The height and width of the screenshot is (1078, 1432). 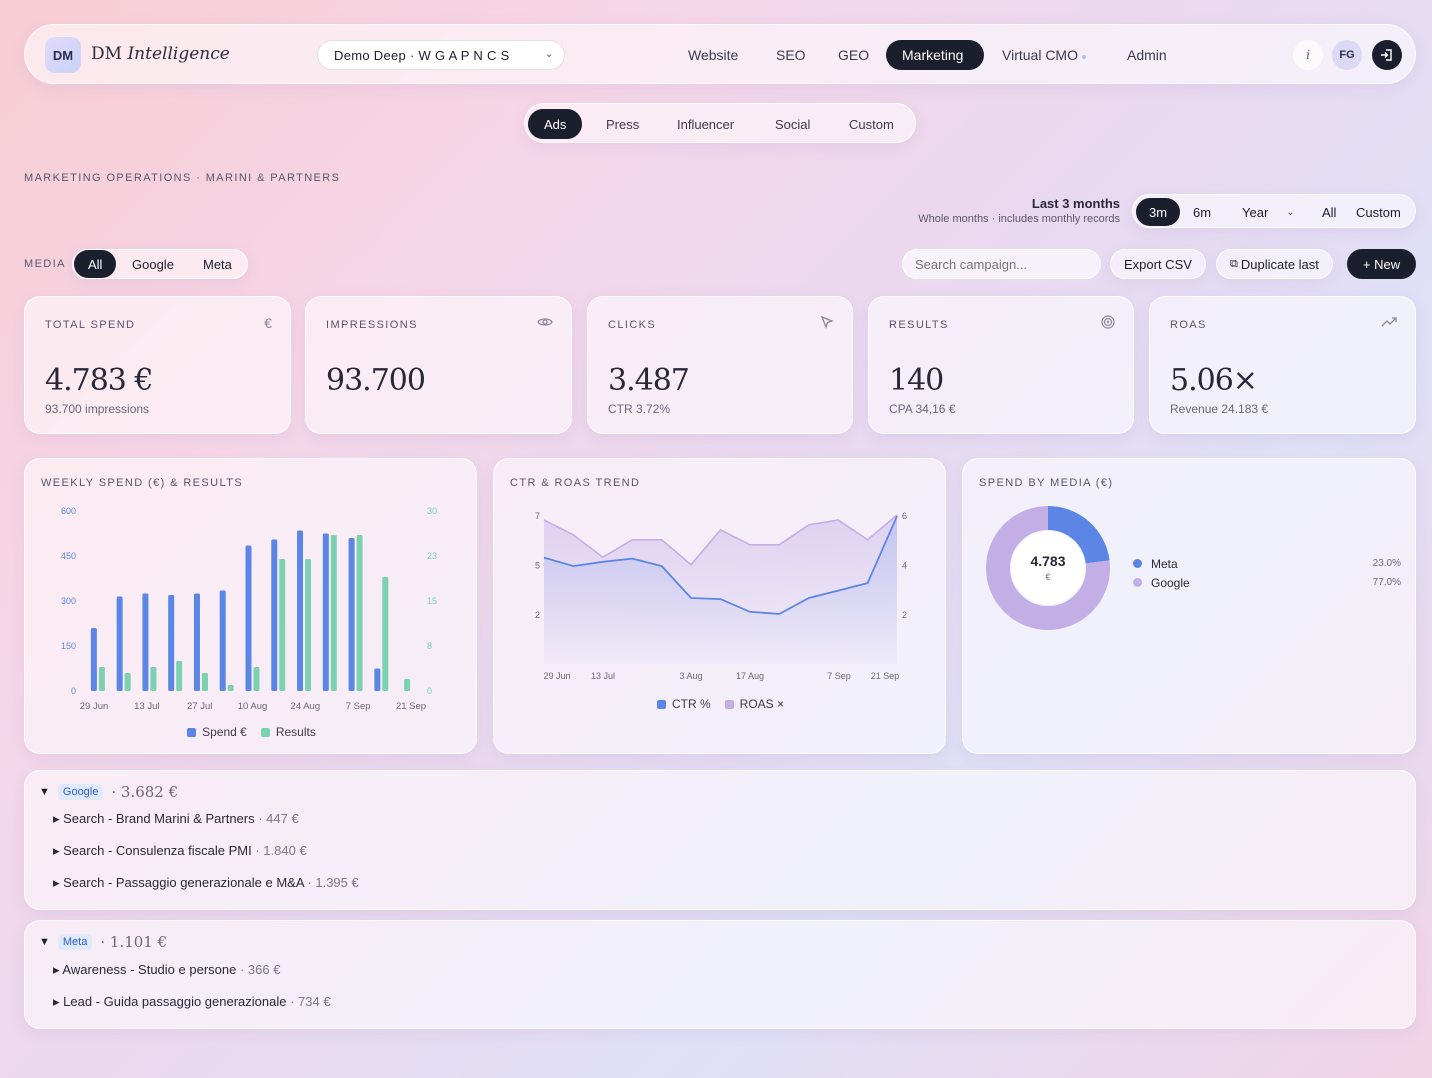 What do you see at coordinates (545, 323) in the screenshot?
I see `eye-icon` at bounding box center [545, 323].